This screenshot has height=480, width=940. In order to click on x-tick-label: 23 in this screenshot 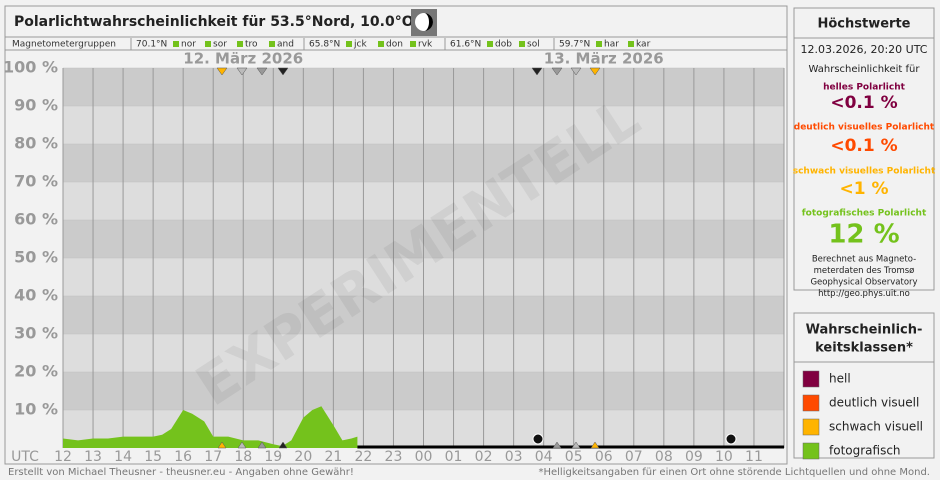, I will do `click(394, 457)`.